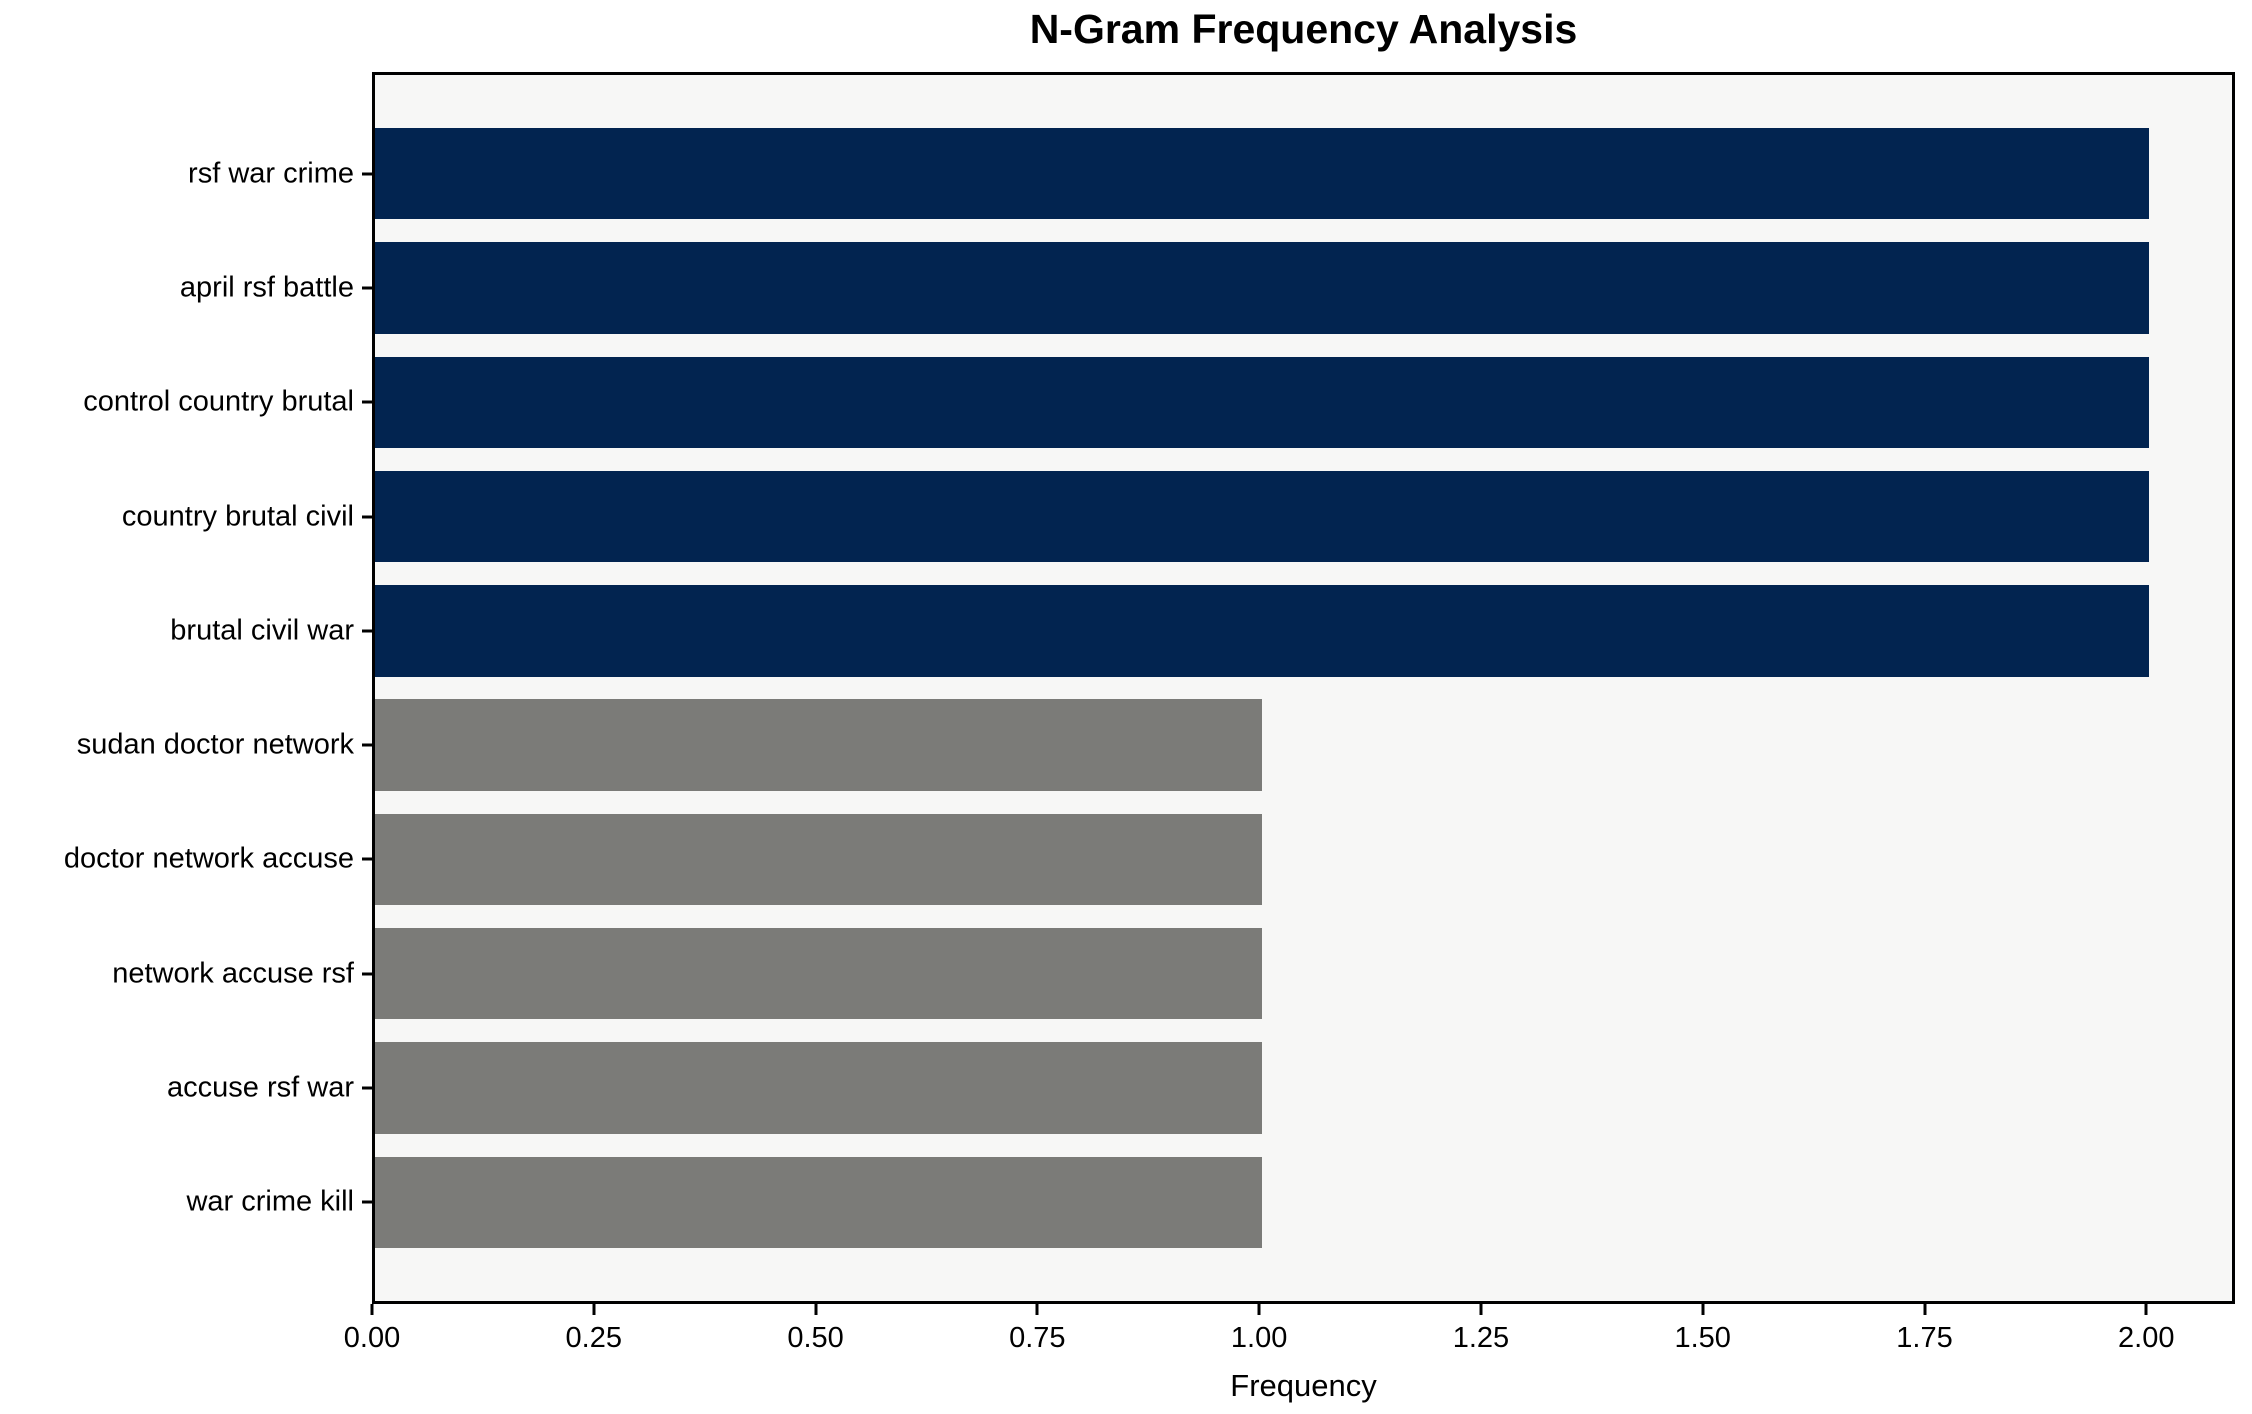  Describe the element at coordinates (1303, 1385) in the screenshot. I see `x-axis-label: Frequency` at that location.